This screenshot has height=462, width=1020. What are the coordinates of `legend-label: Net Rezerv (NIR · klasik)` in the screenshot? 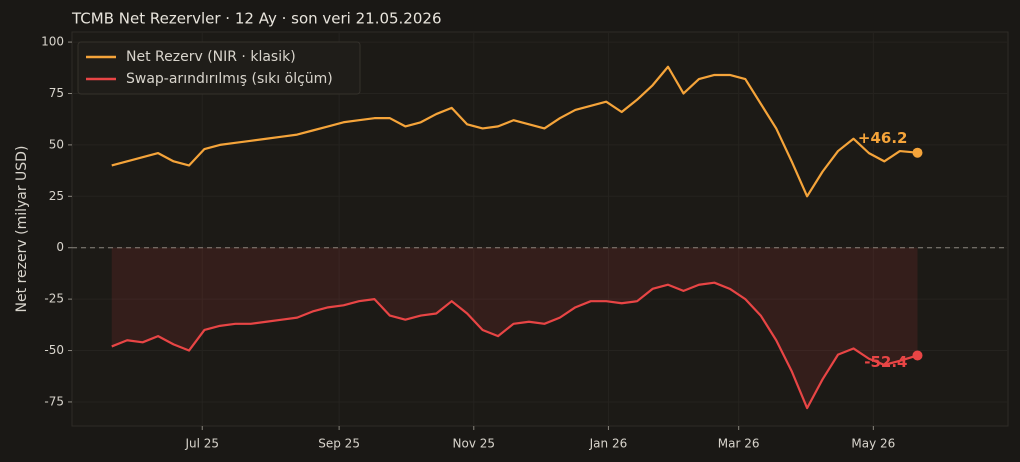 It's located at (211, 57).